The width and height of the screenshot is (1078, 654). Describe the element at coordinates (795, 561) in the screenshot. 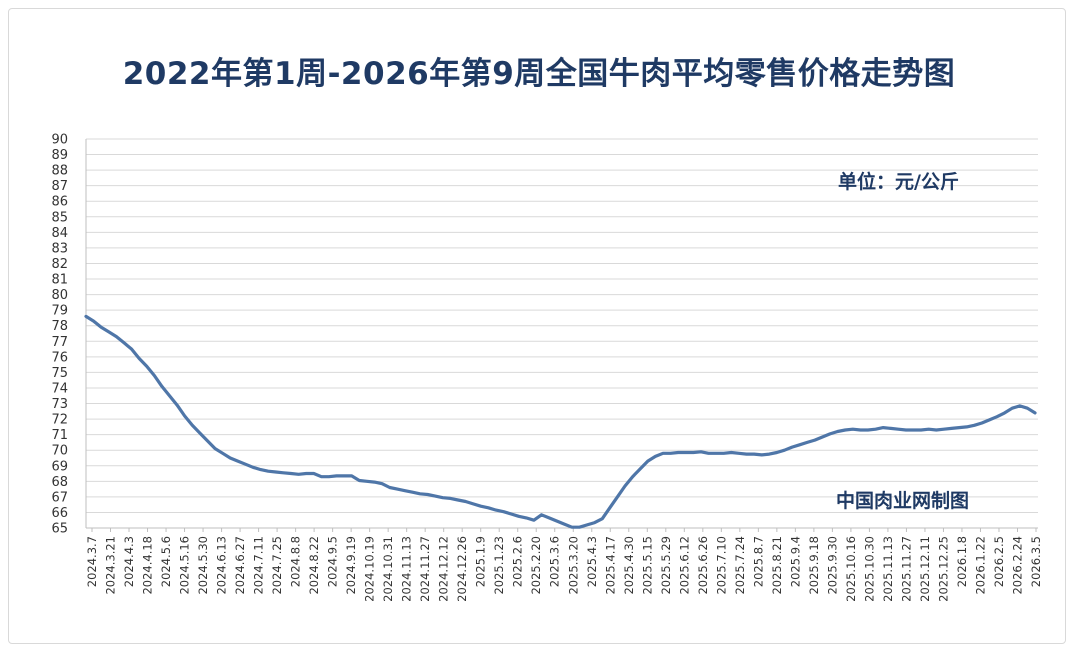

I see `x-tick-label: 2025.9.4` at that location.